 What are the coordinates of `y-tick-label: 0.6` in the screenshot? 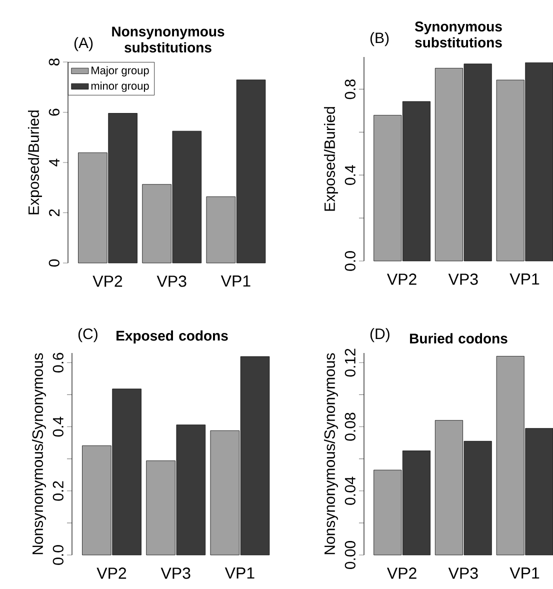 It's located at (58, 362).